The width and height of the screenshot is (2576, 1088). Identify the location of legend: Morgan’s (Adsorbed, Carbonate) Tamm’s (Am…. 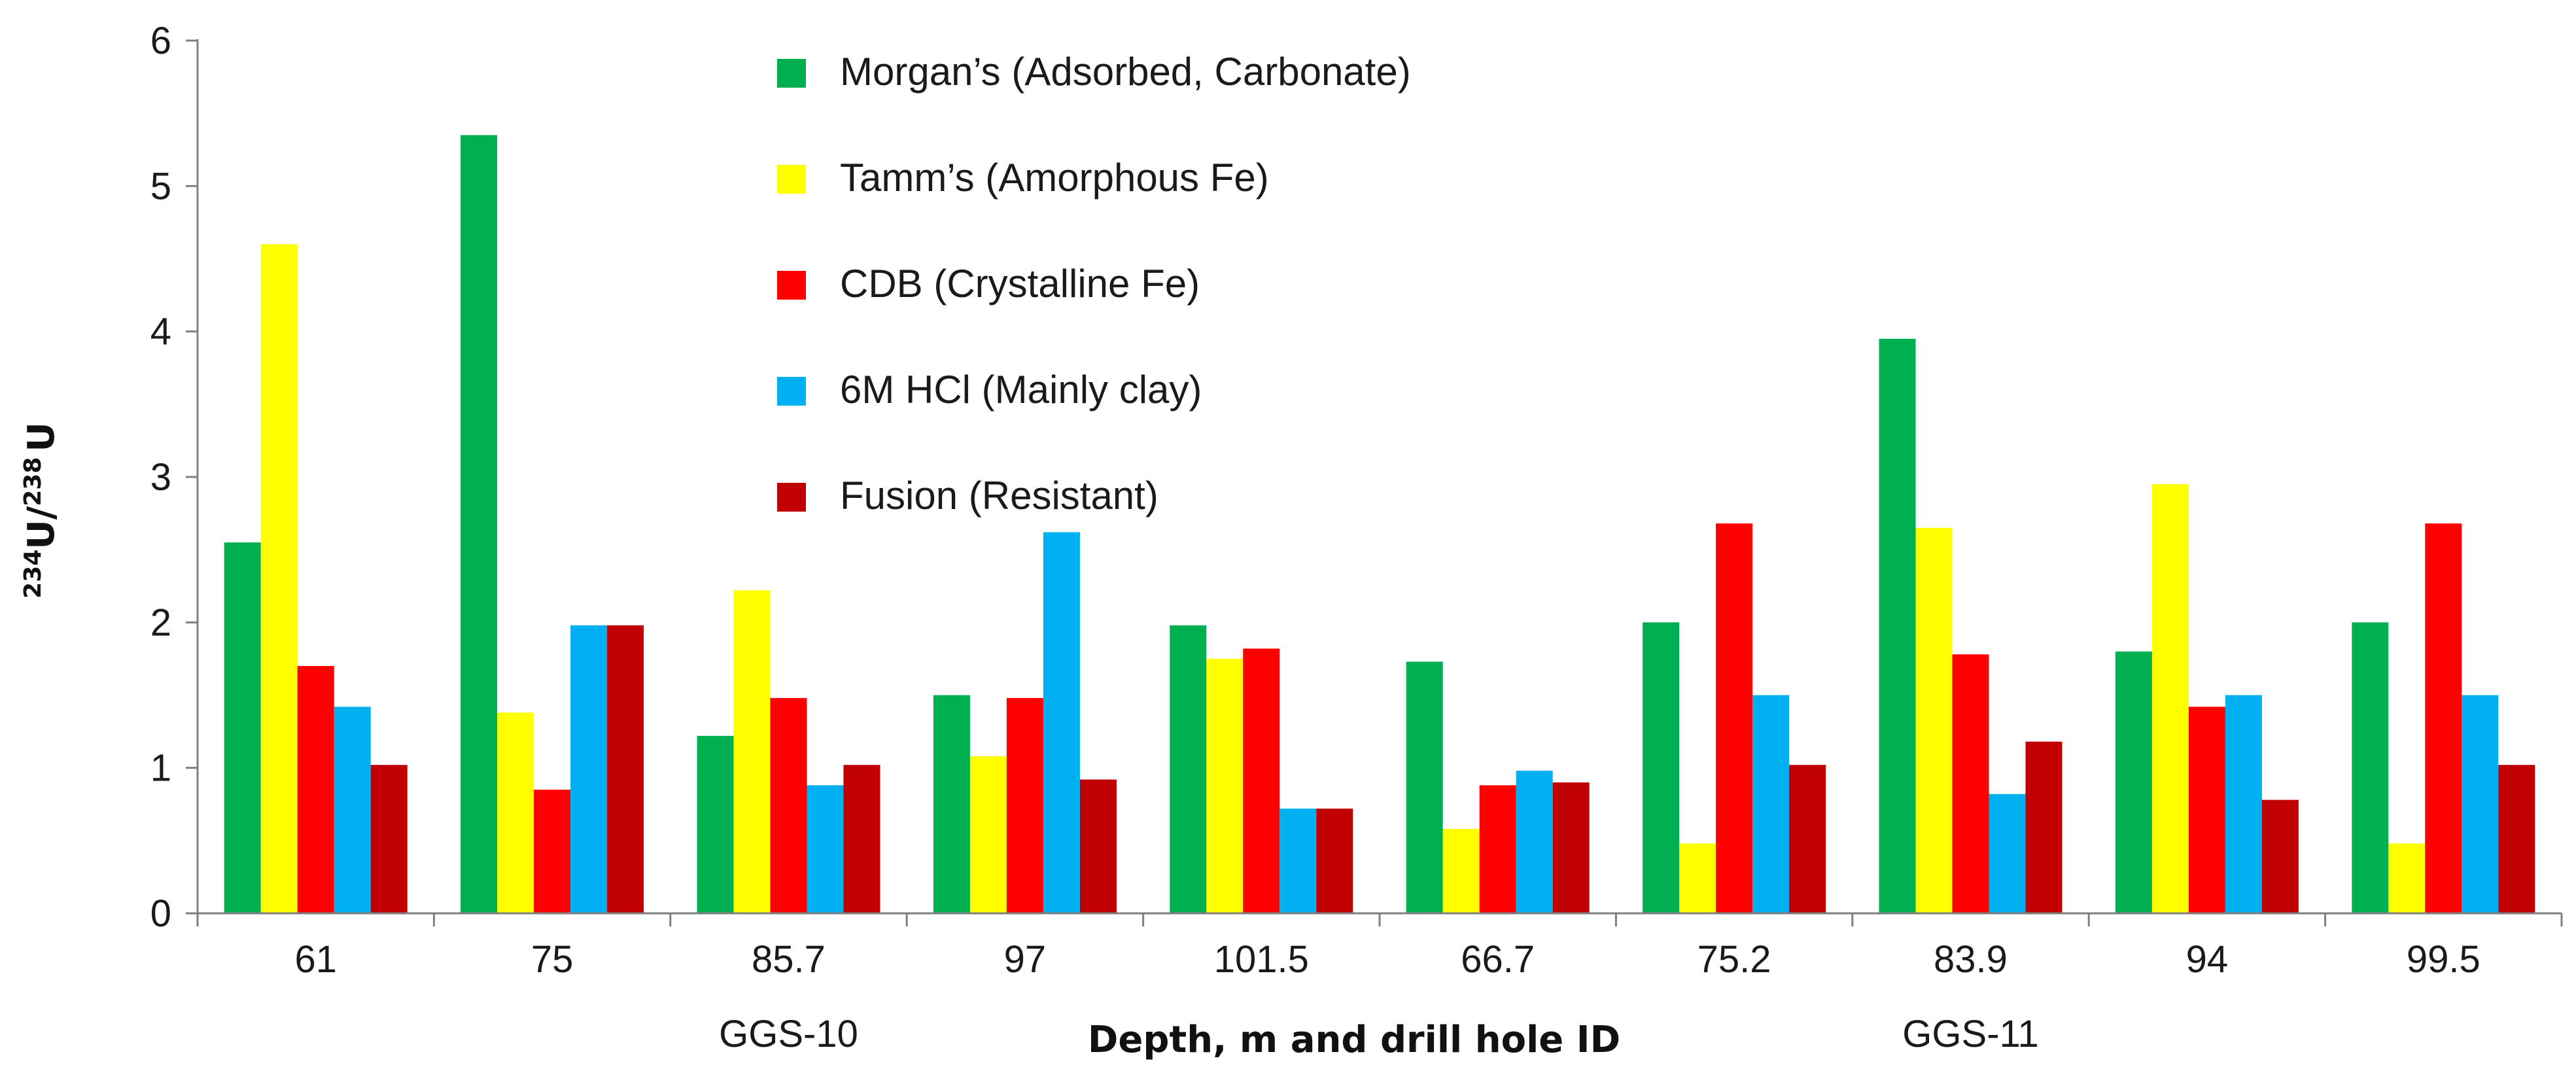
(1094, 284).